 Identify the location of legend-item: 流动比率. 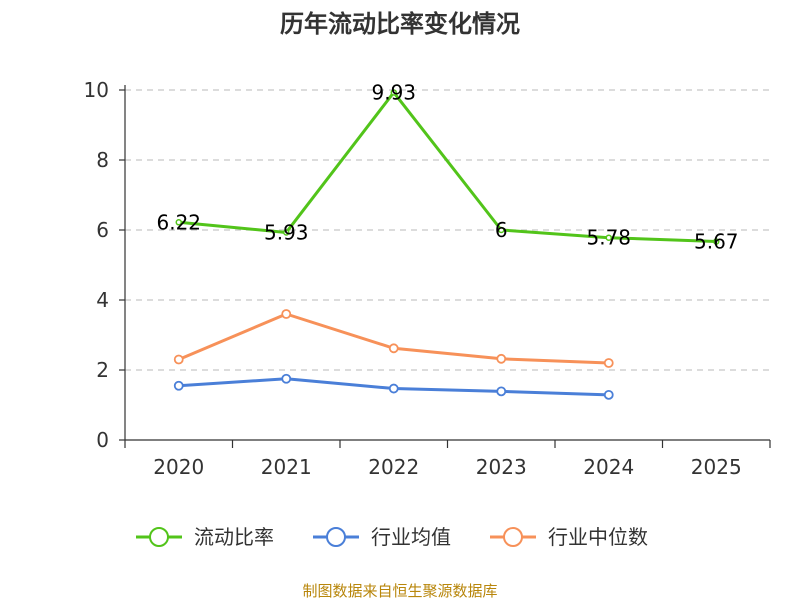
(205, 537).